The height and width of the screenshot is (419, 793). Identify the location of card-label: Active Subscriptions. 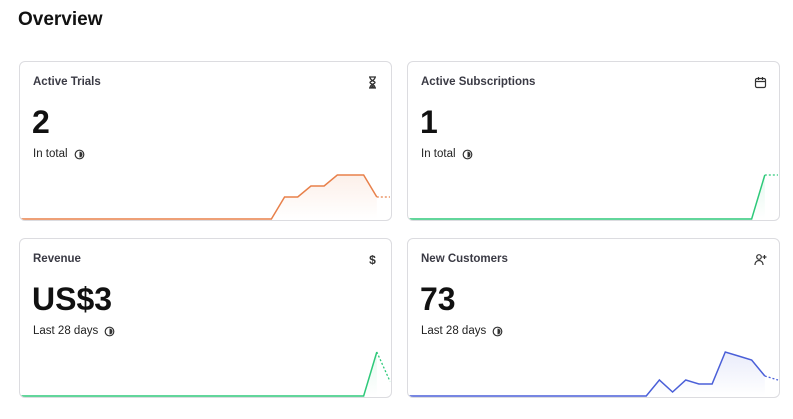
(478, 82).